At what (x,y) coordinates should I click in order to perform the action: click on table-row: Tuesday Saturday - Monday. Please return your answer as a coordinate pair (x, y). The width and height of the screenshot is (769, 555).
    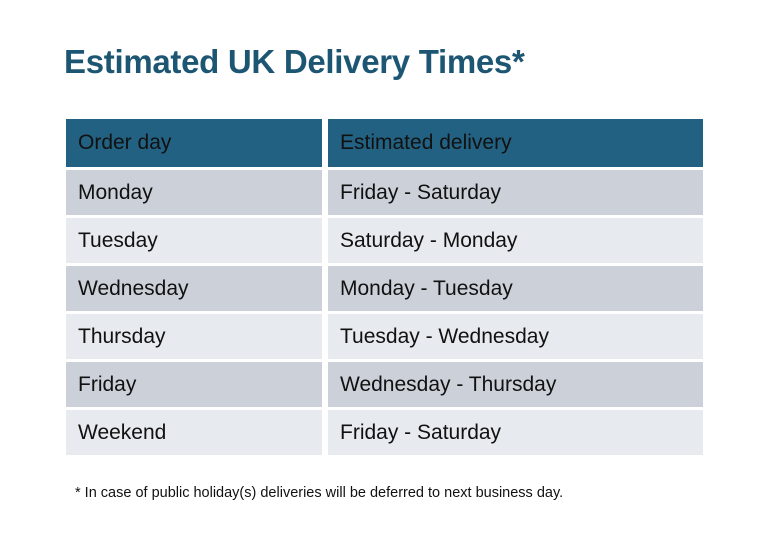
    Looking at the image, I should click on (384, 239).